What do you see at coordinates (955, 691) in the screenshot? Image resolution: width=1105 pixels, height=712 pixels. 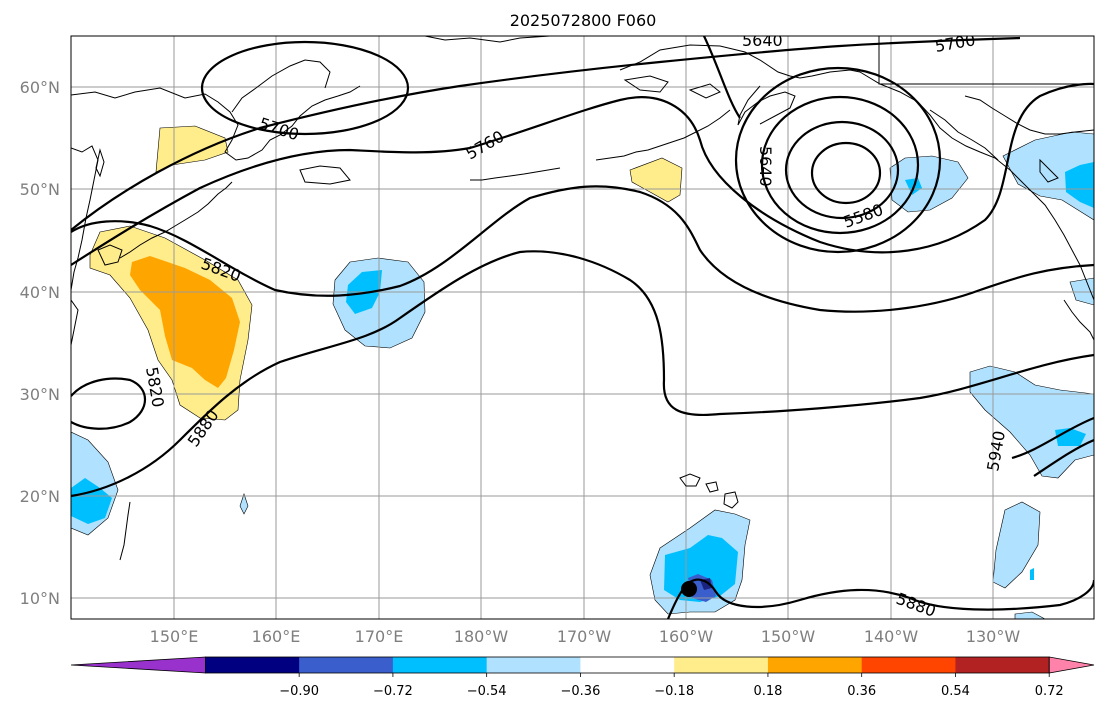 I see `colorbar-tick-label: 0.54` at bounding box center [955, 691].